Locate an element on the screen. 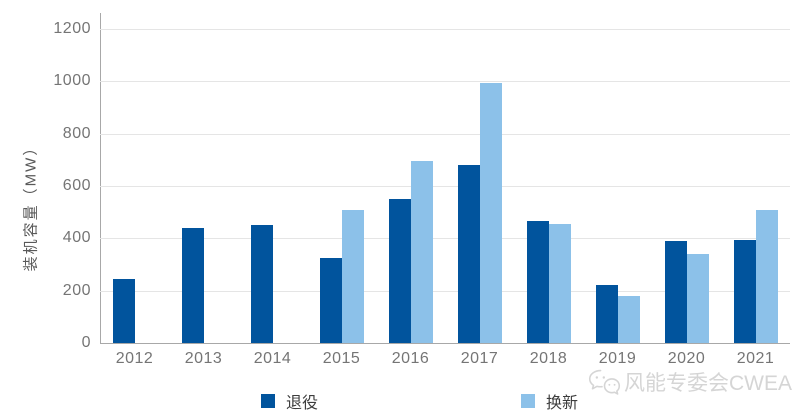 Image resolution: width=800 pixels, height=418 pixels. y-tick-800: 800 is located at coordinates (76, 133).